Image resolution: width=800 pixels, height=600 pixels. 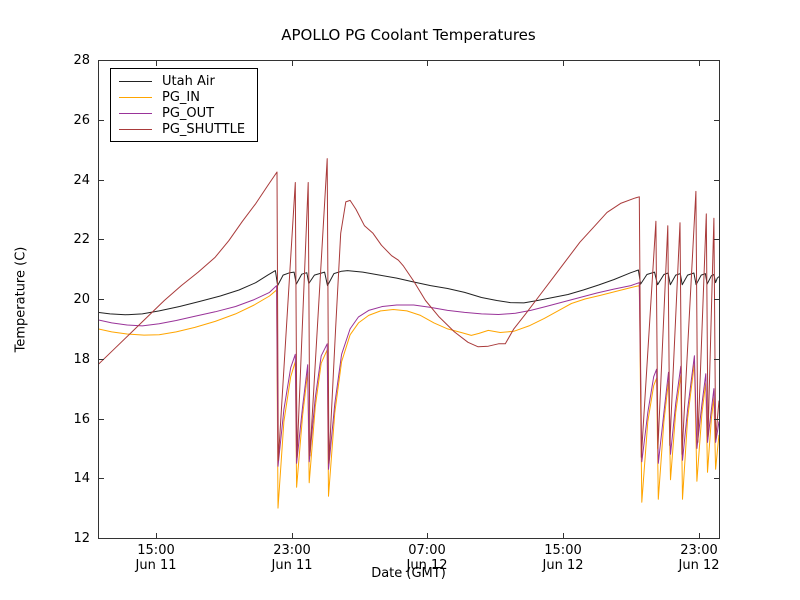 What do you see at coordinates (81, 60) in the screenshot?
I see `y-tick-label: 28` at bounding box center [81, 60].